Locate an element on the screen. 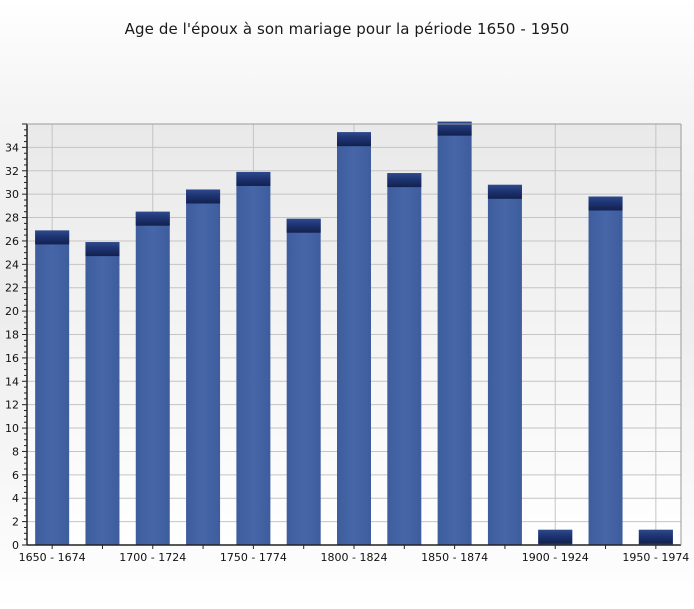  x-tick-label: 1850 - 1874 is located at coordinates (454, 557).